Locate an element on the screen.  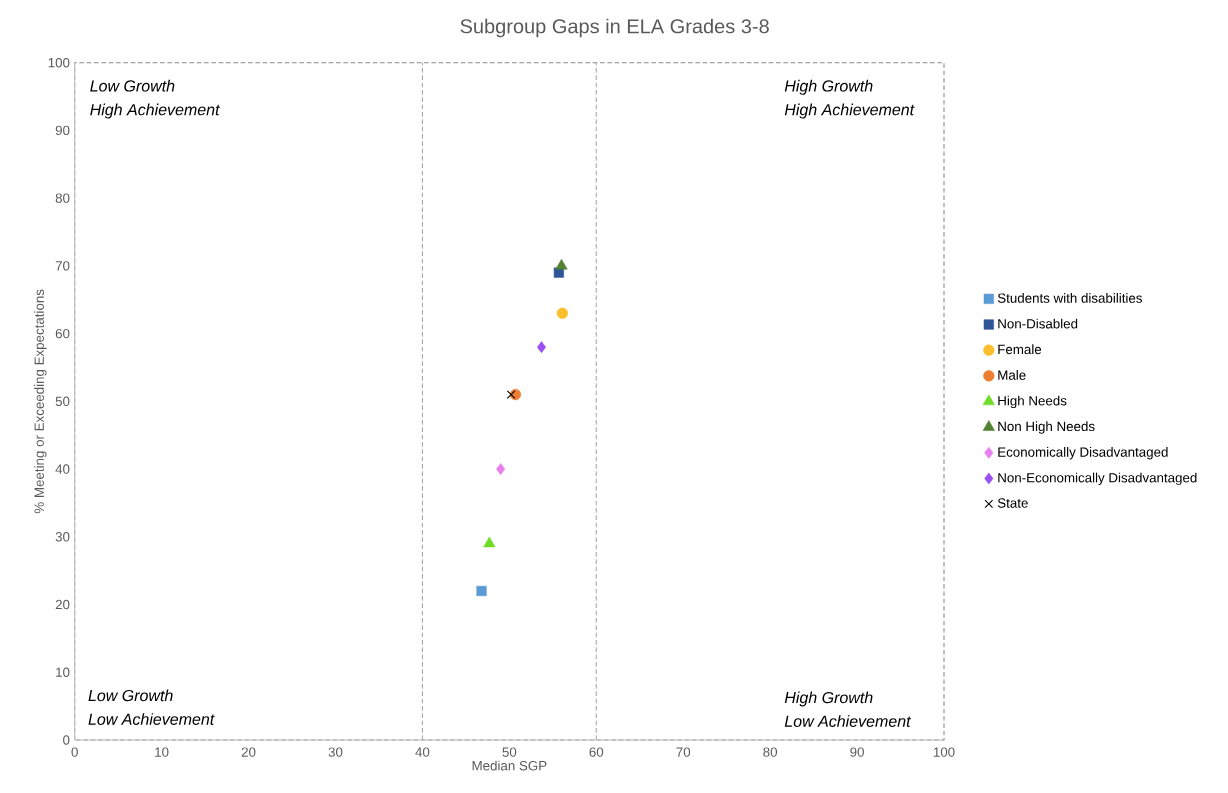
legend-label: Students with disabilities is located at coordinates (1069, 297).